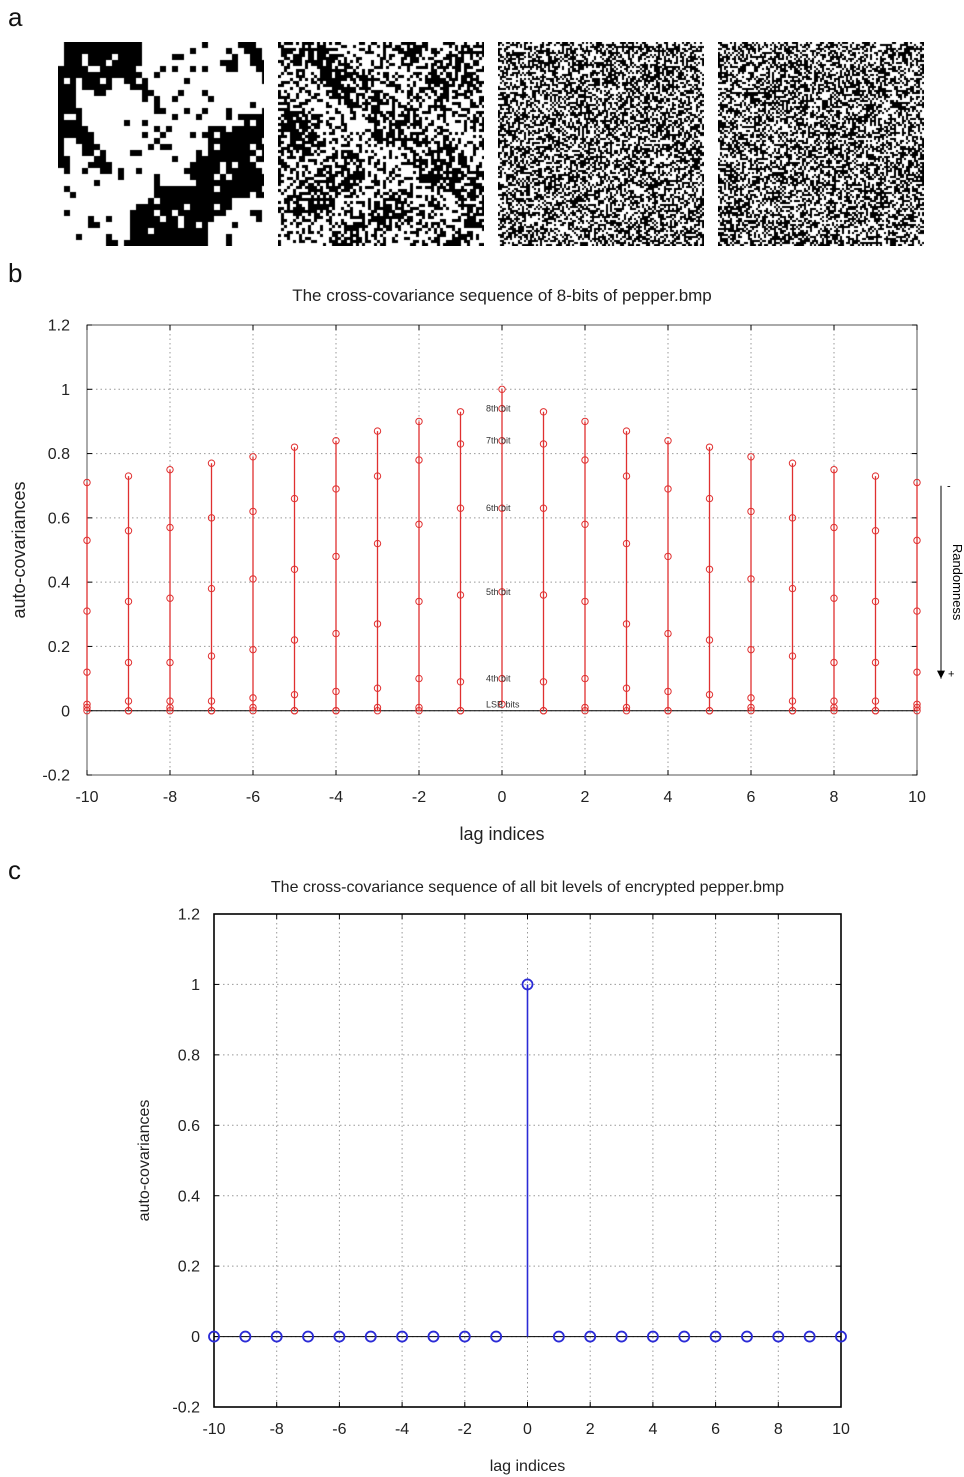 The width and height of the screenshot is (964, 1477). I want to click on bit-annotation: 4th bit, so click(498, 679).